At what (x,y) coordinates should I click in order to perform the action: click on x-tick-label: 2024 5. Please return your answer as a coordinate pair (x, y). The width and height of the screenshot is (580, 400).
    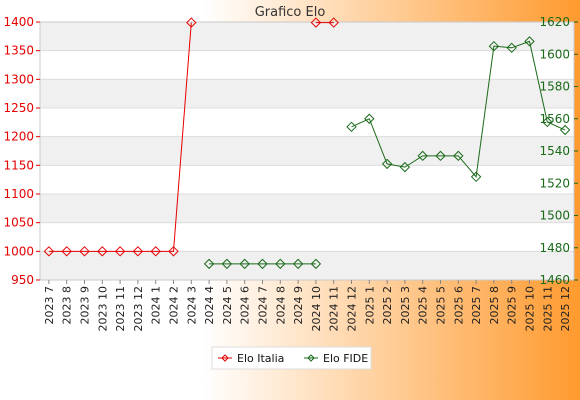
    Looking at the image, I should click on (227, 305).